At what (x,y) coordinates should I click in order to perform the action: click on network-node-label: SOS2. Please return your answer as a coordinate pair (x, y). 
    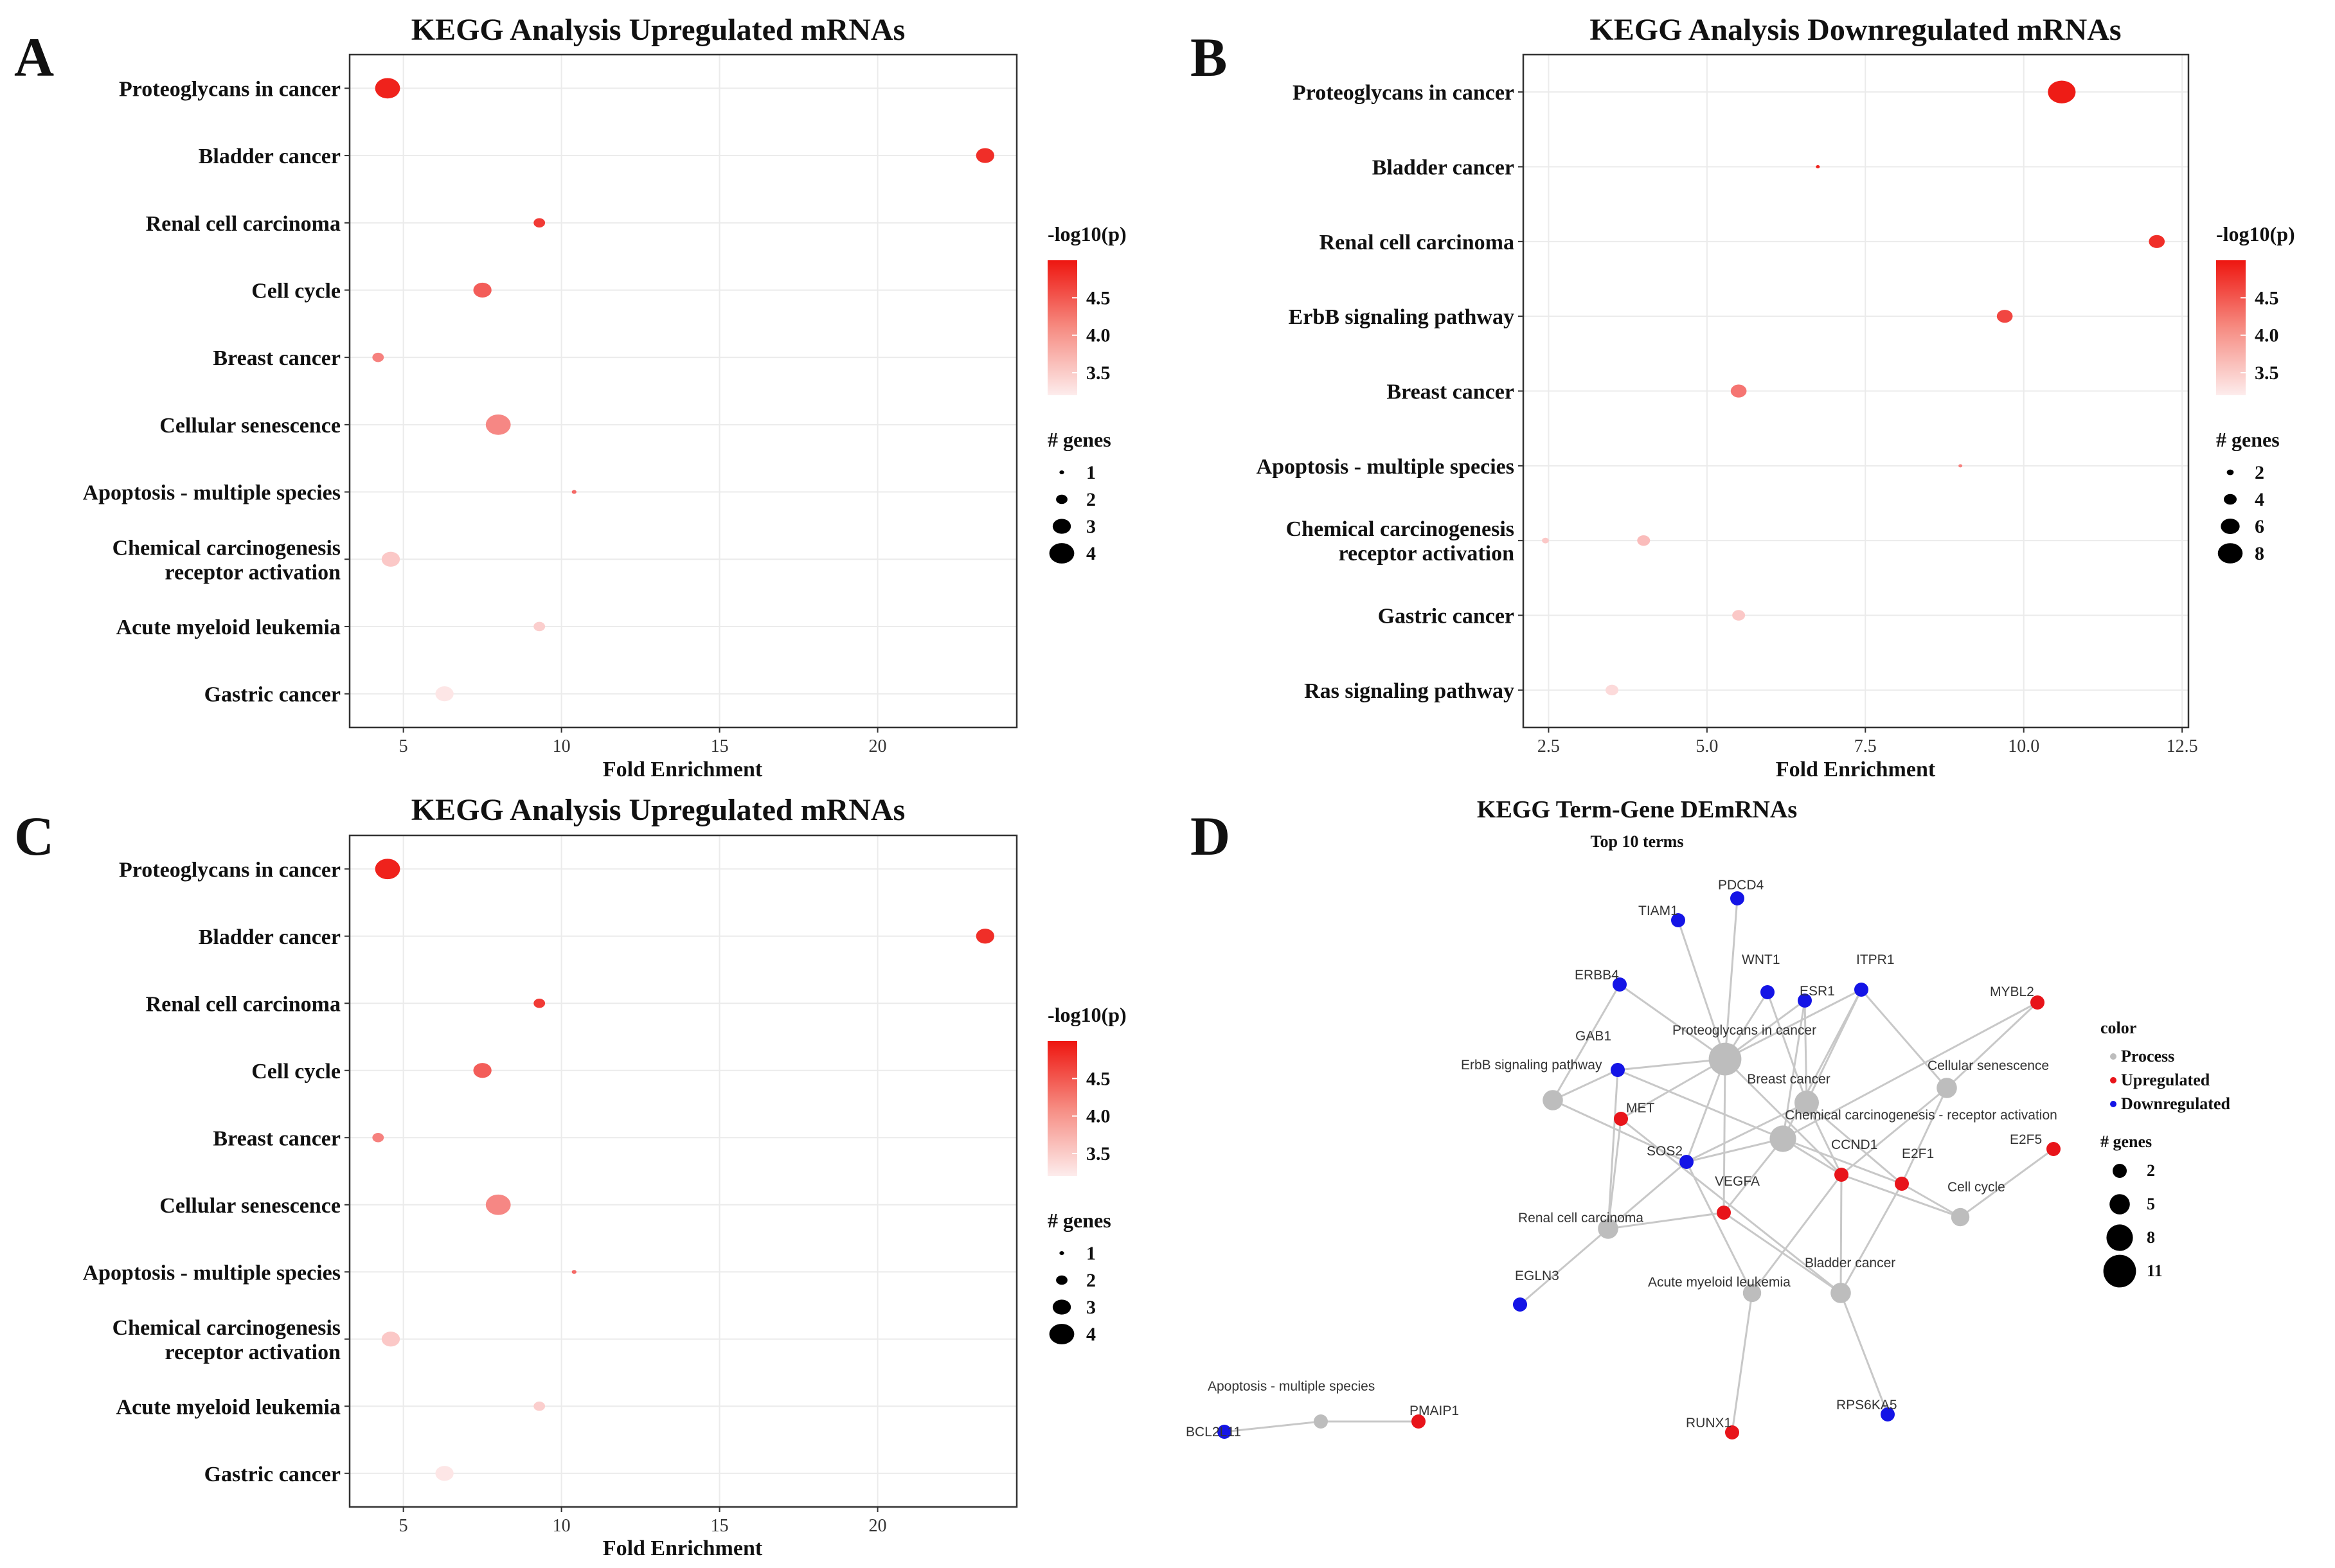
    Looking at the image, I should click on (1665, 1151).